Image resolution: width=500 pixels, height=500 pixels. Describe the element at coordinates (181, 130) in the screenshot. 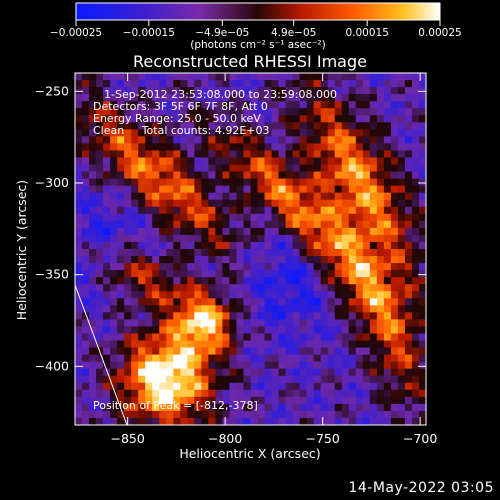

I see `annotation-clean-counts: Clean Total counts: 4.92E+03` at that location.